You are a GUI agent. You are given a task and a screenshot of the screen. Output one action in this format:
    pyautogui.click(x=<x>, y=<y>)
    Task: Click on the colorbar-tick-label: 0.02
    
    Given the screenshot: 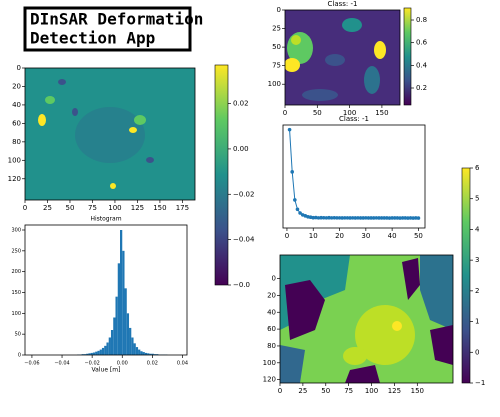 What is the action you would take?
    pyautogui.click(x=241, y=104)
    